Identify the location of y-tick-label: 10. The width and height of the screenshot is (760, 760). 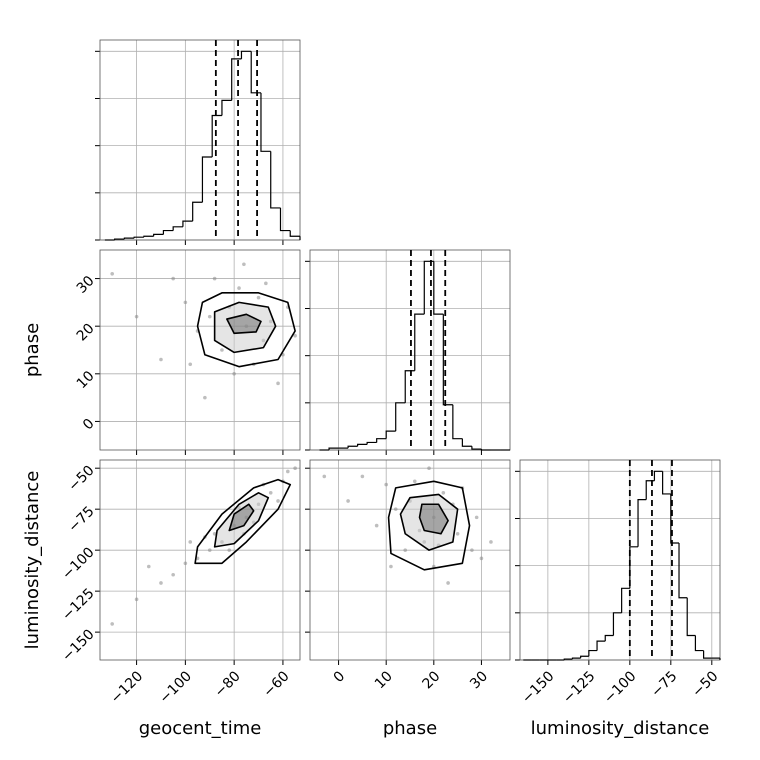
(86, 380).